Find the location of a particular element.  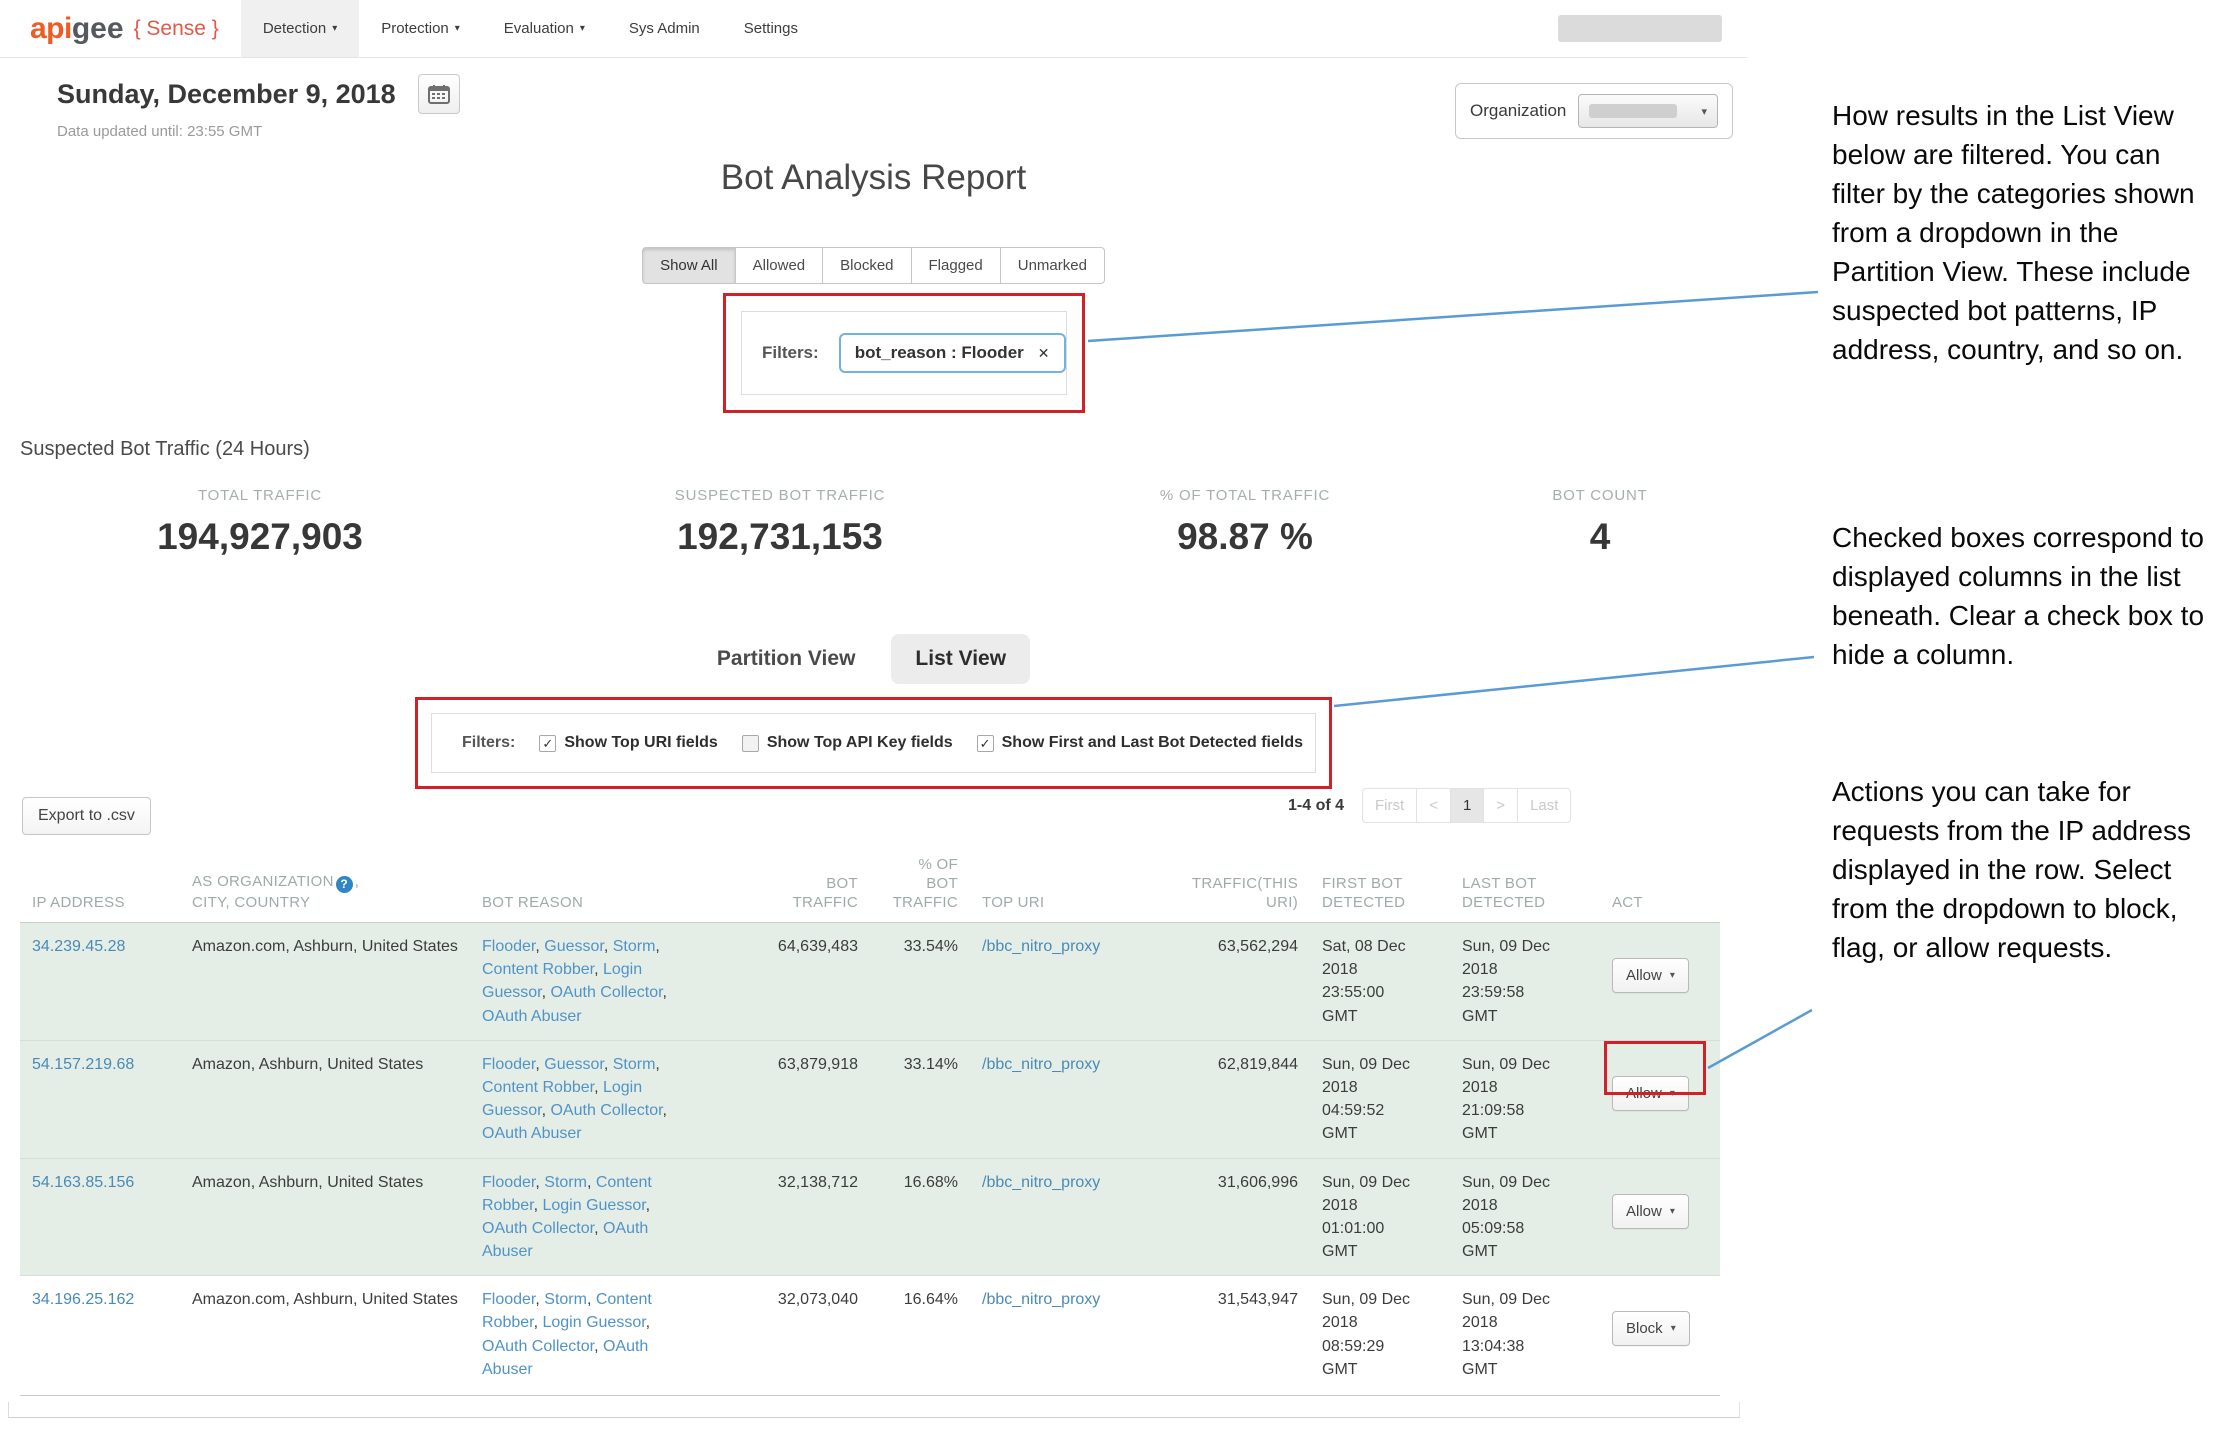

checkbox-icon is located at coordinates (750, 743).